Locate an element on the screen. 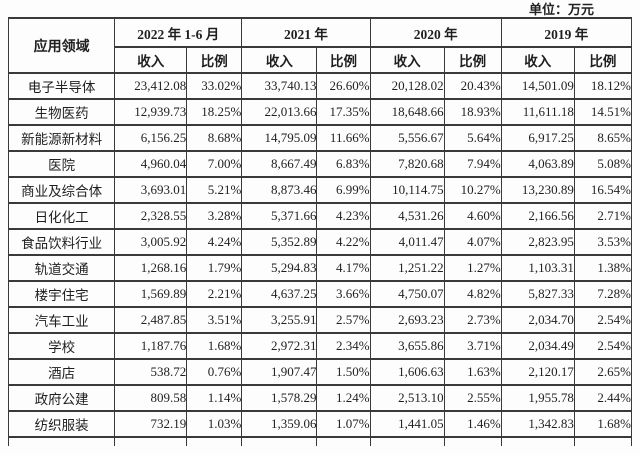 The height and width of the screenshot is (455, 640). proportion-cell: 11.66% is located at coordinates (343, 138).